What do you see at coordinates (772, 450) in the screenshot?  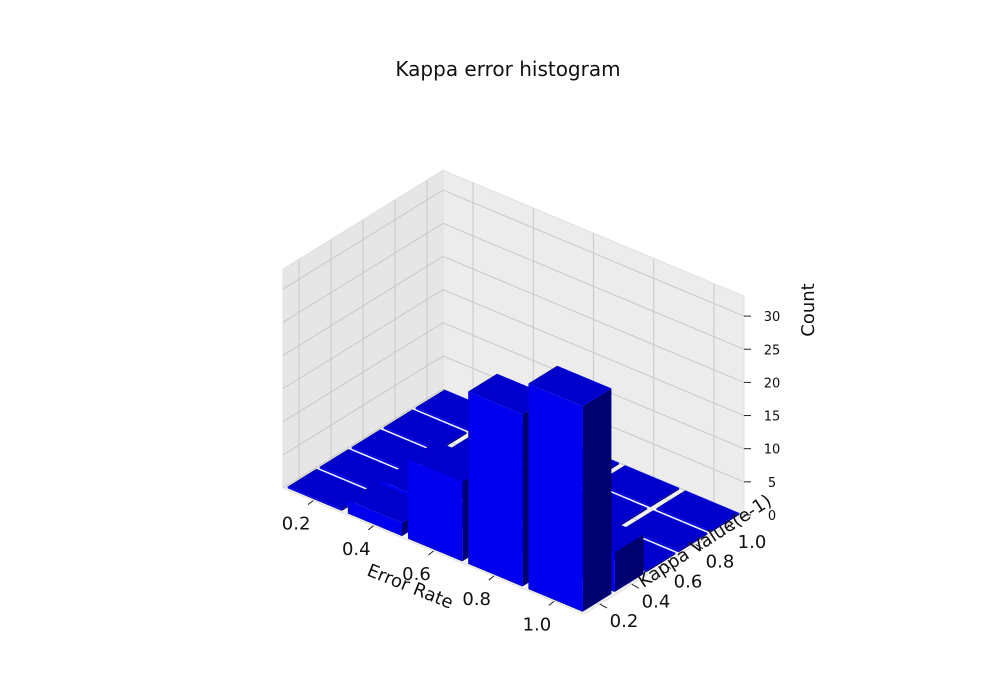 I see `z-tick-label: 10` at bounding box center [772, 450].